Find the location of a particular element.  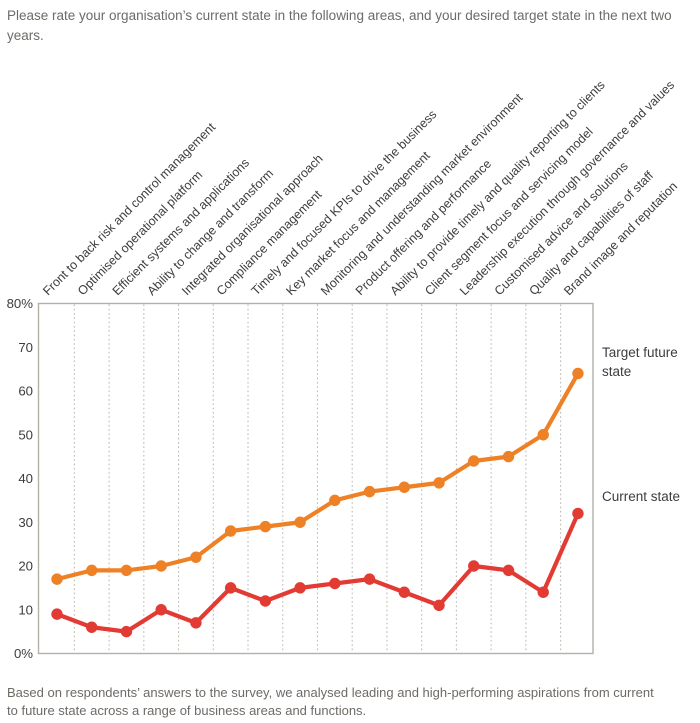

y-tick-label: 60 is located at coordinates (25, 391).